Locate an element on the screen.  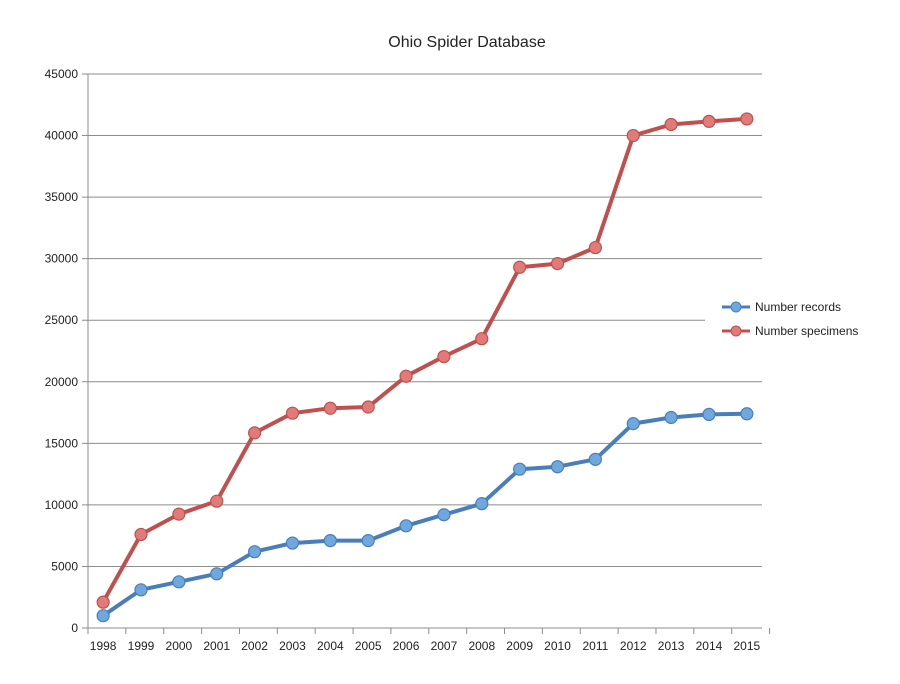
x-tick-label: 2012 is located at coordinates (633, 646).